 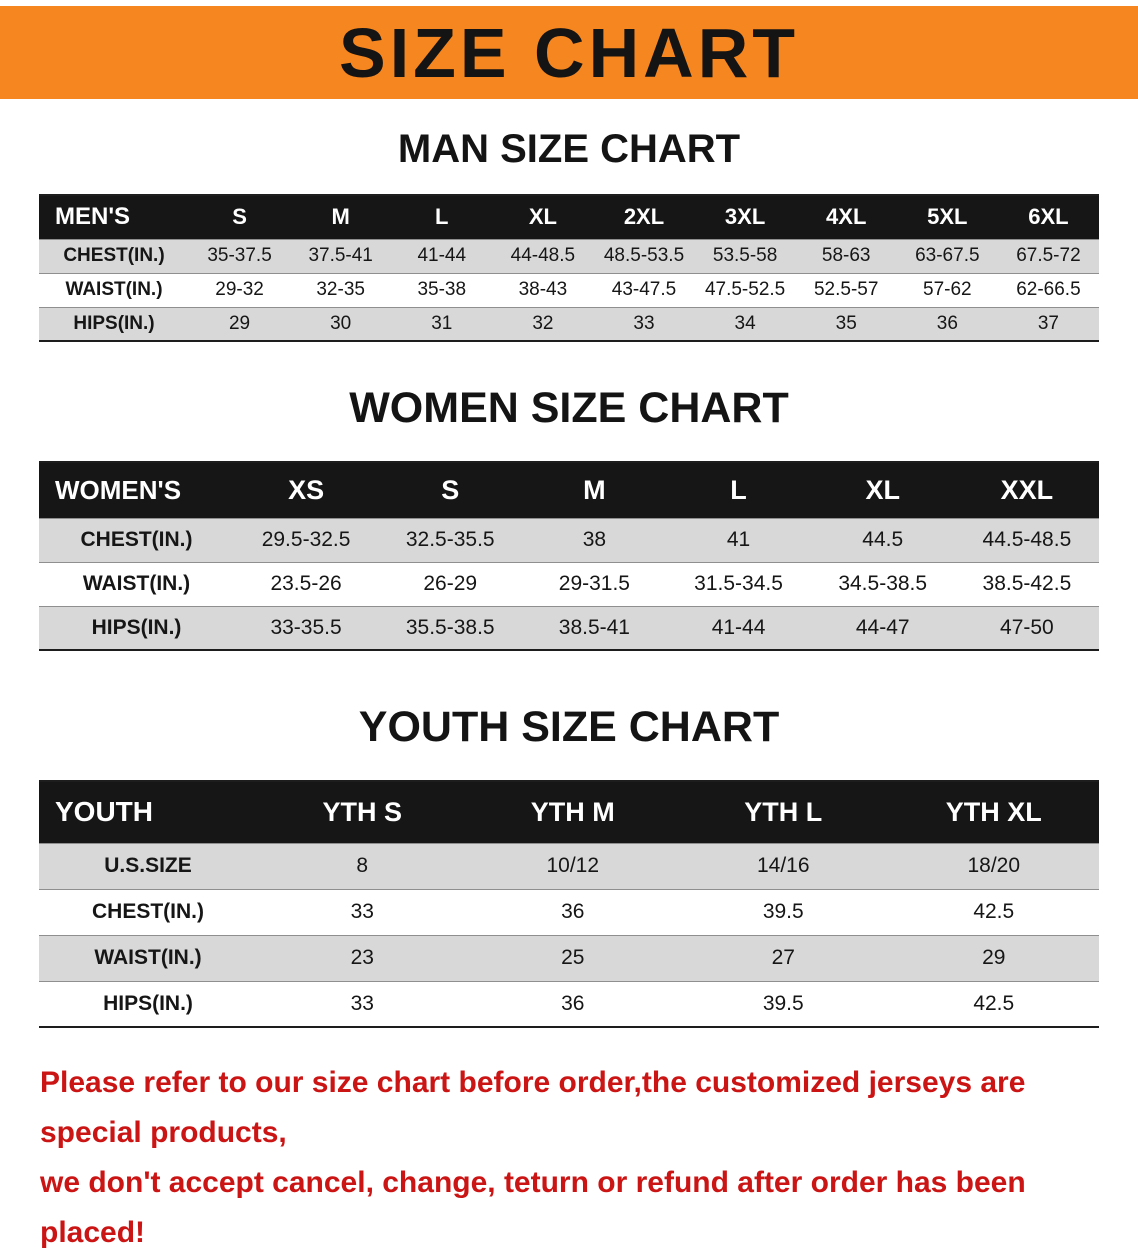 I want to click on size-value: 32.5-35.5, so click(x=450, y=539).